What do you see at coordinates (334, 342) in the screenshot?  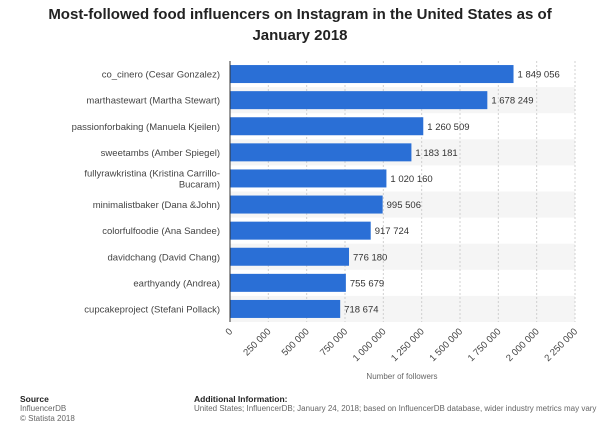 I see `x-tick-label: 750 000` at bounding box center [334, 342].